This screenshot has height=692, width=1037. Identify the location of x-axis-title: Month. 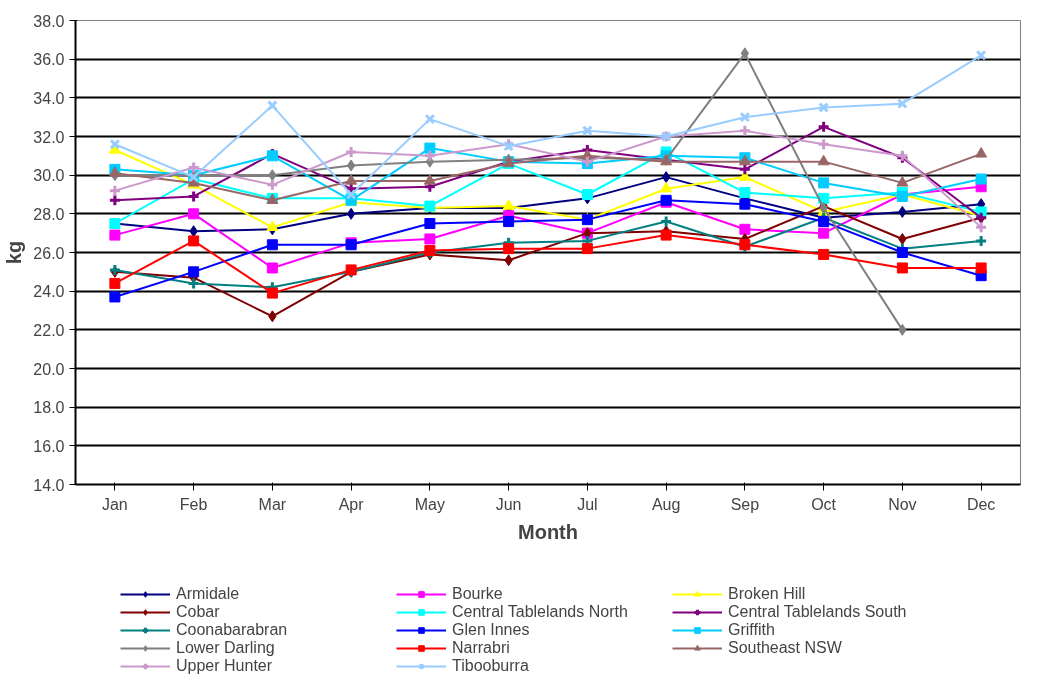
(548, 531).